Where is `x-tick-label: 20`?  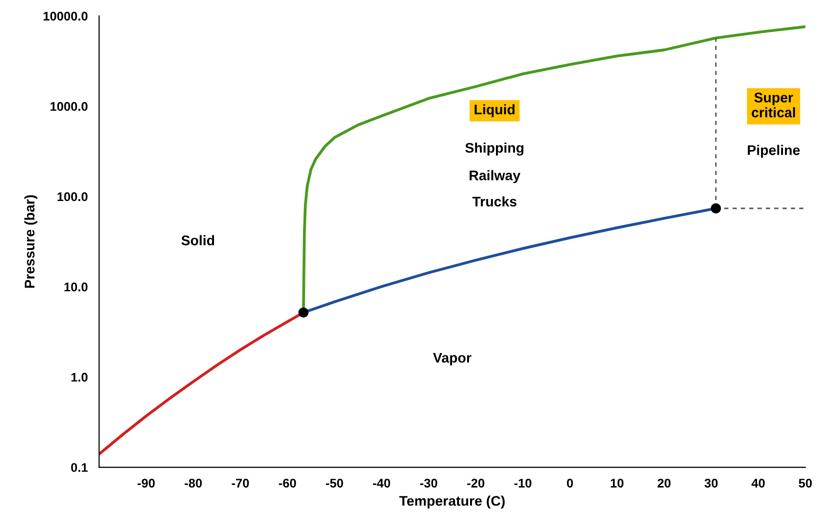 x-tick-label: 20 is located at coordinates (664, 483).